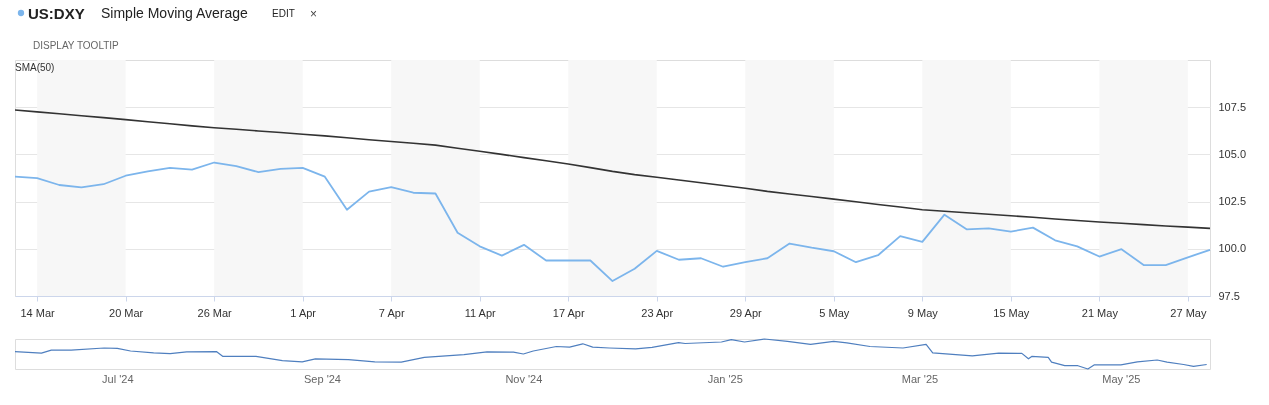 The height and width of the screenshot is (405, 1269). What do you see at coordinates (1232, 248) in the screenshot?
I see `y-tick-label: 100.0` at bounding box center [1232, 248].